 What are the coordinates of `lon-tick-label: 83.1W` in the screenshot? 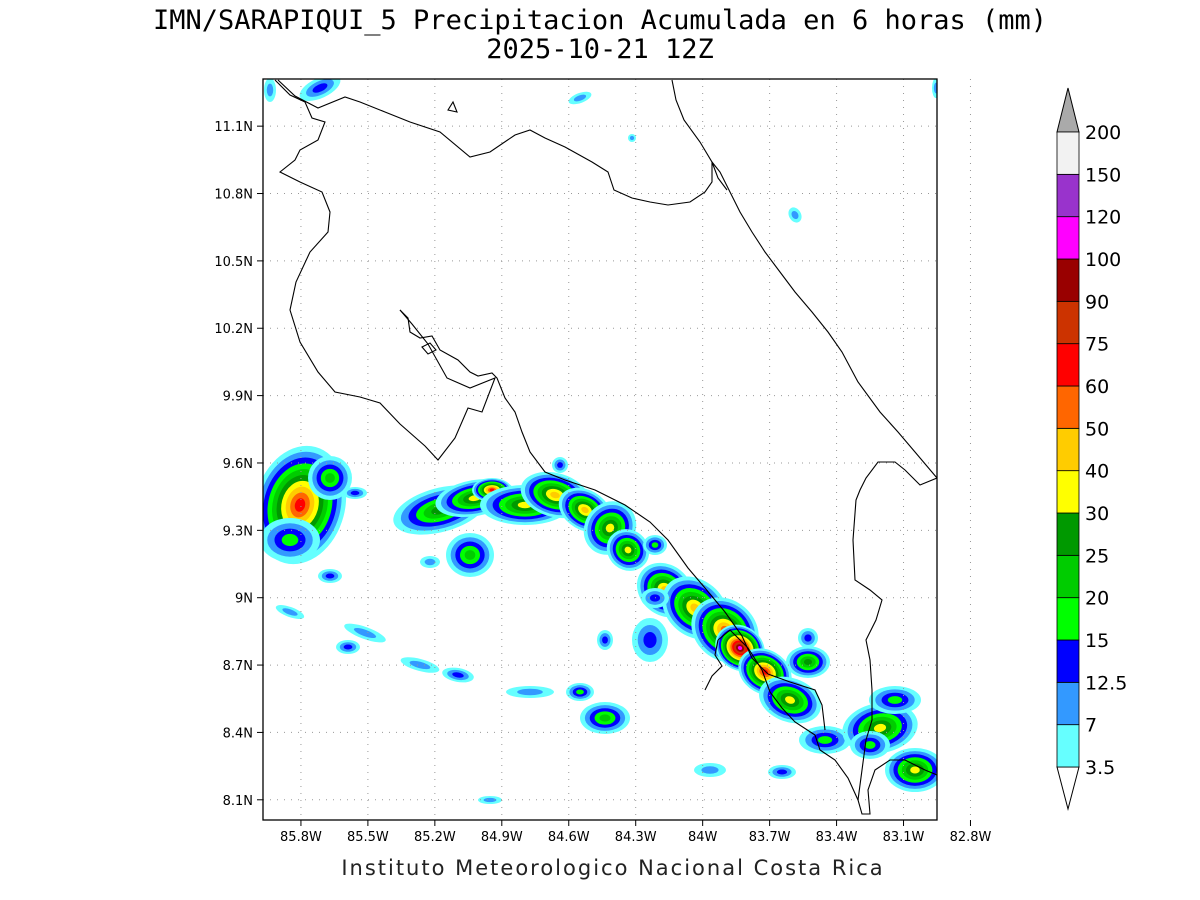 It's located at (904, 837).